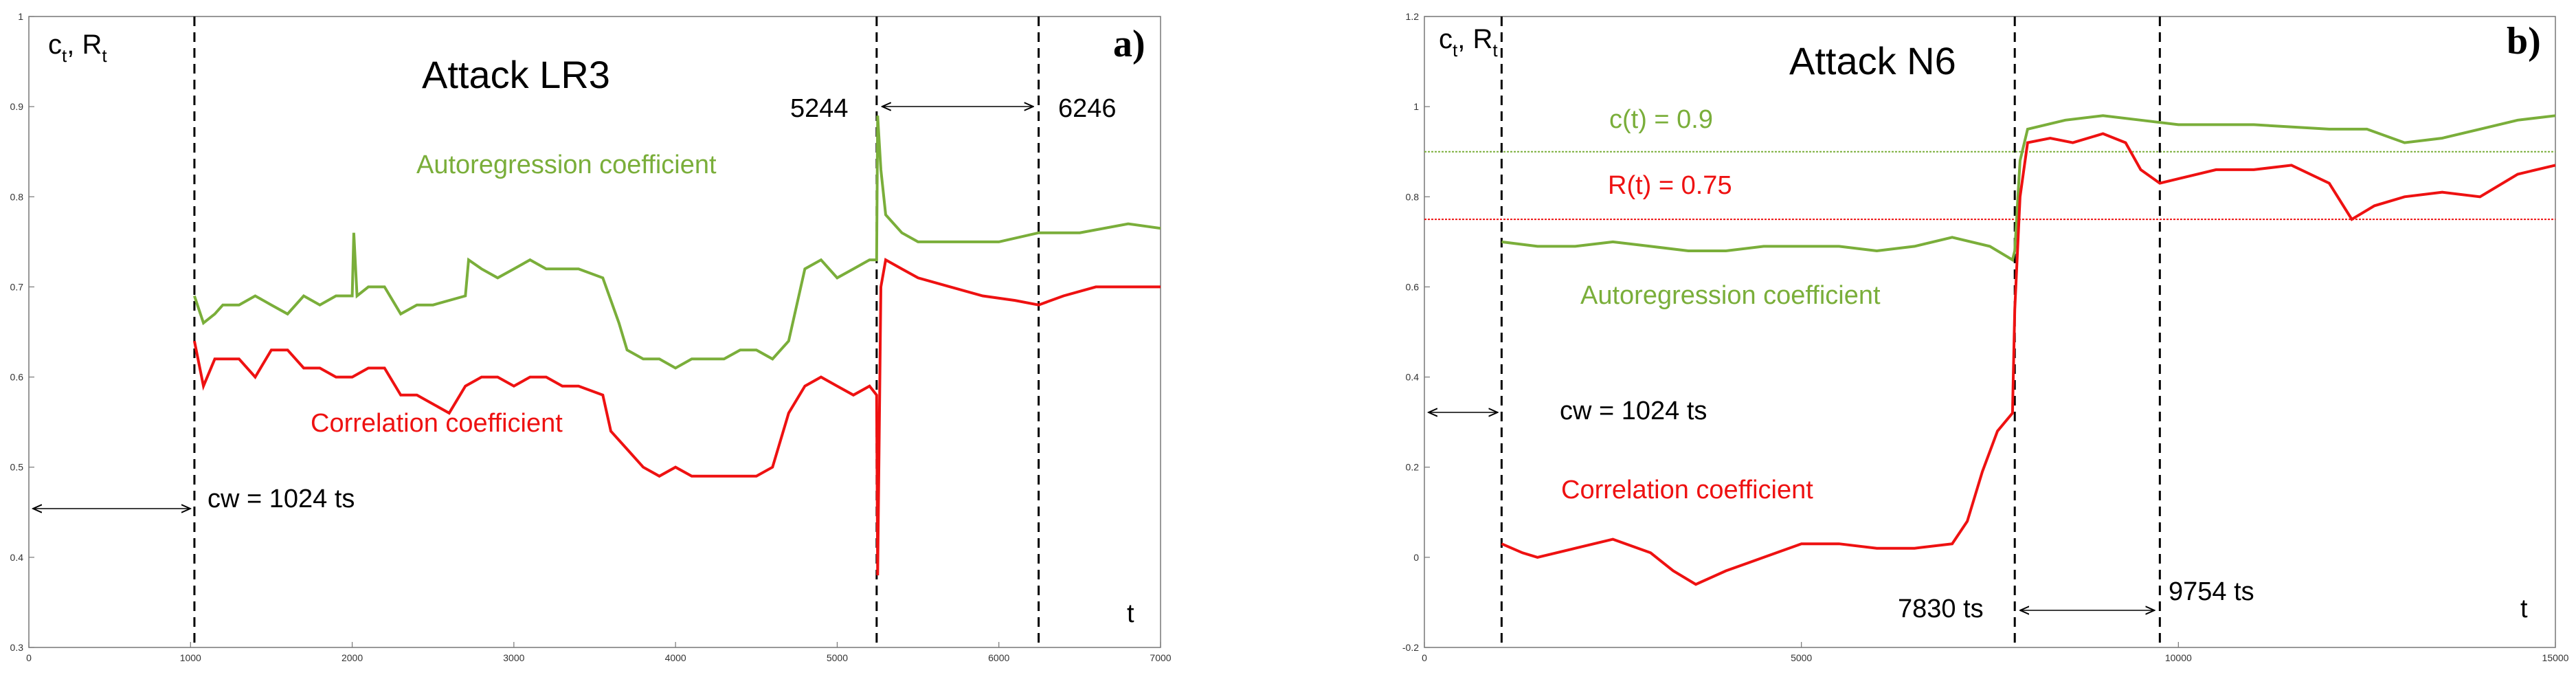  Describe the element at coordinates (819, 108) in the screenshot. I see `panel-a-mark-left: 5244` at that location.